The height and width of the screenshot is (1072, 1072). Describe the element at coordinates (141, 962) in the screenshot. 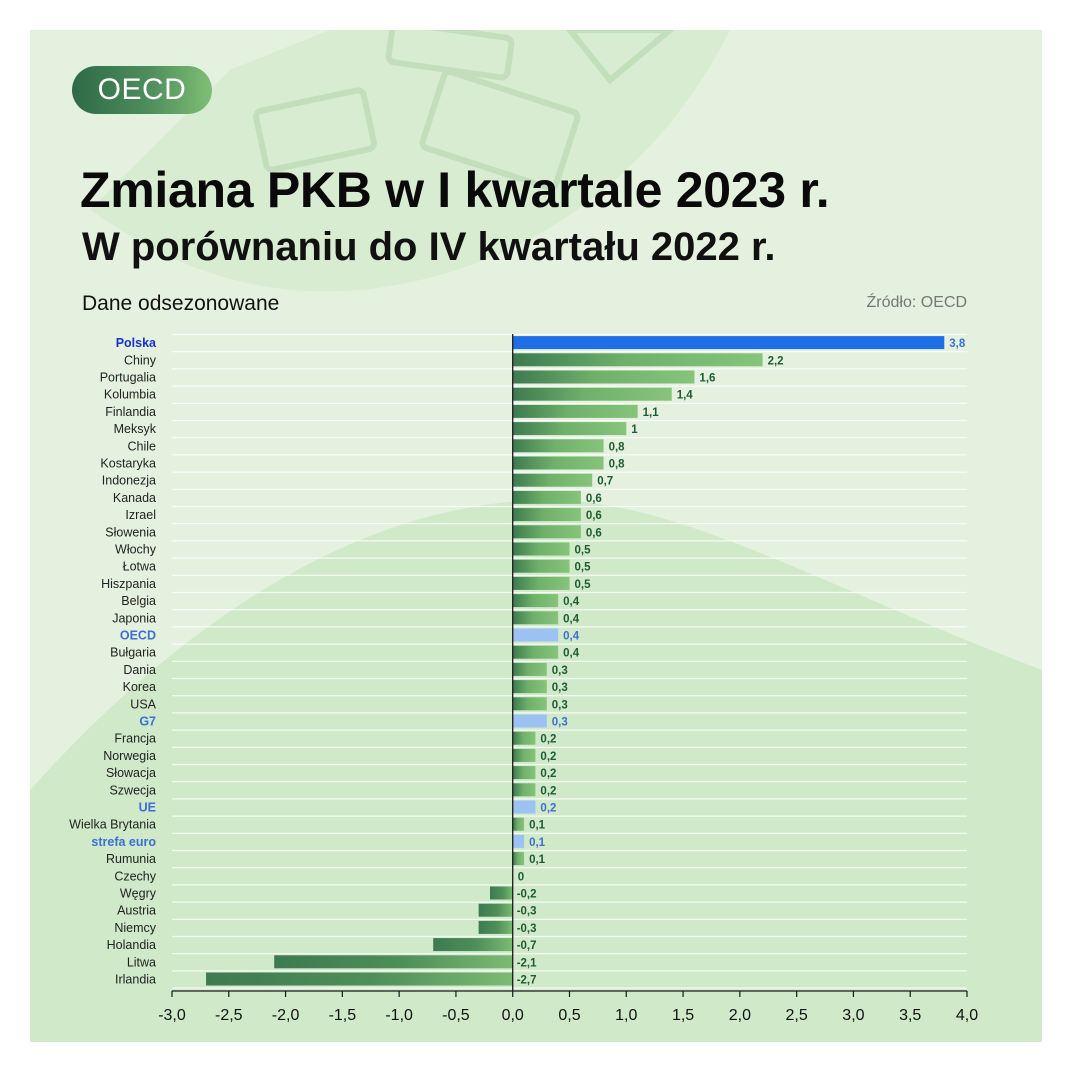

I see `category-label: Litwa` at that location.